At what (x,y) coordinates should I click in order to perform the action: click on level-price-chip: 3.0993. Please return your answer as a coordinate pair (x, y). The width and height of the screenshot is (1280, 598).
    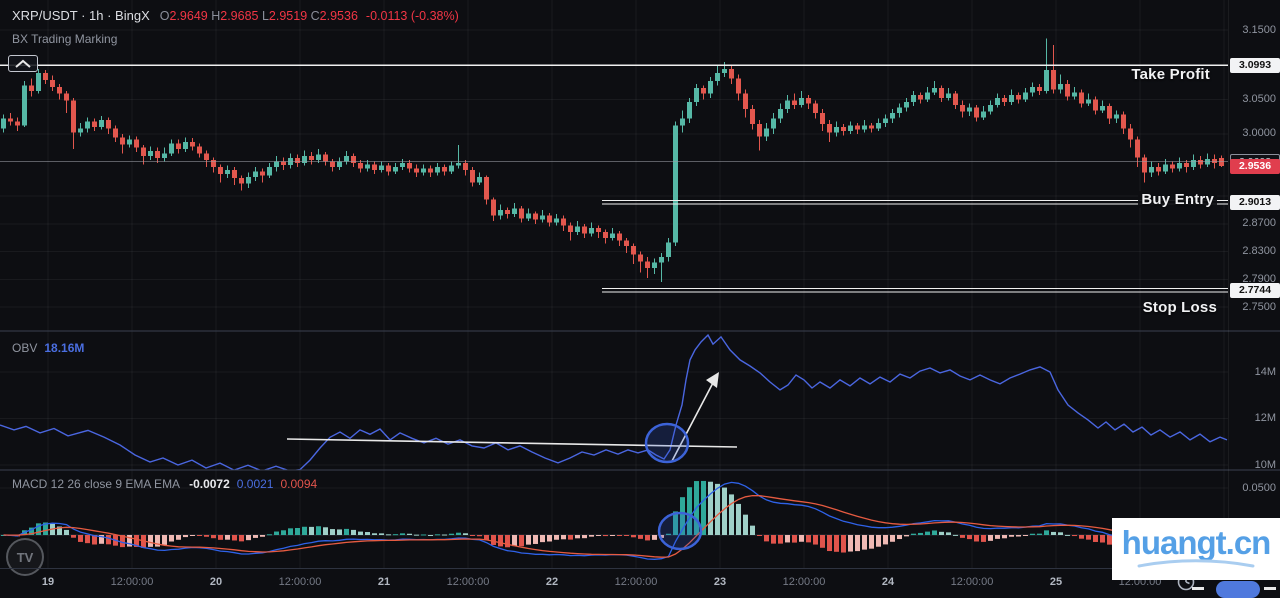
    Looking at the image, I should click on (1255, 65).